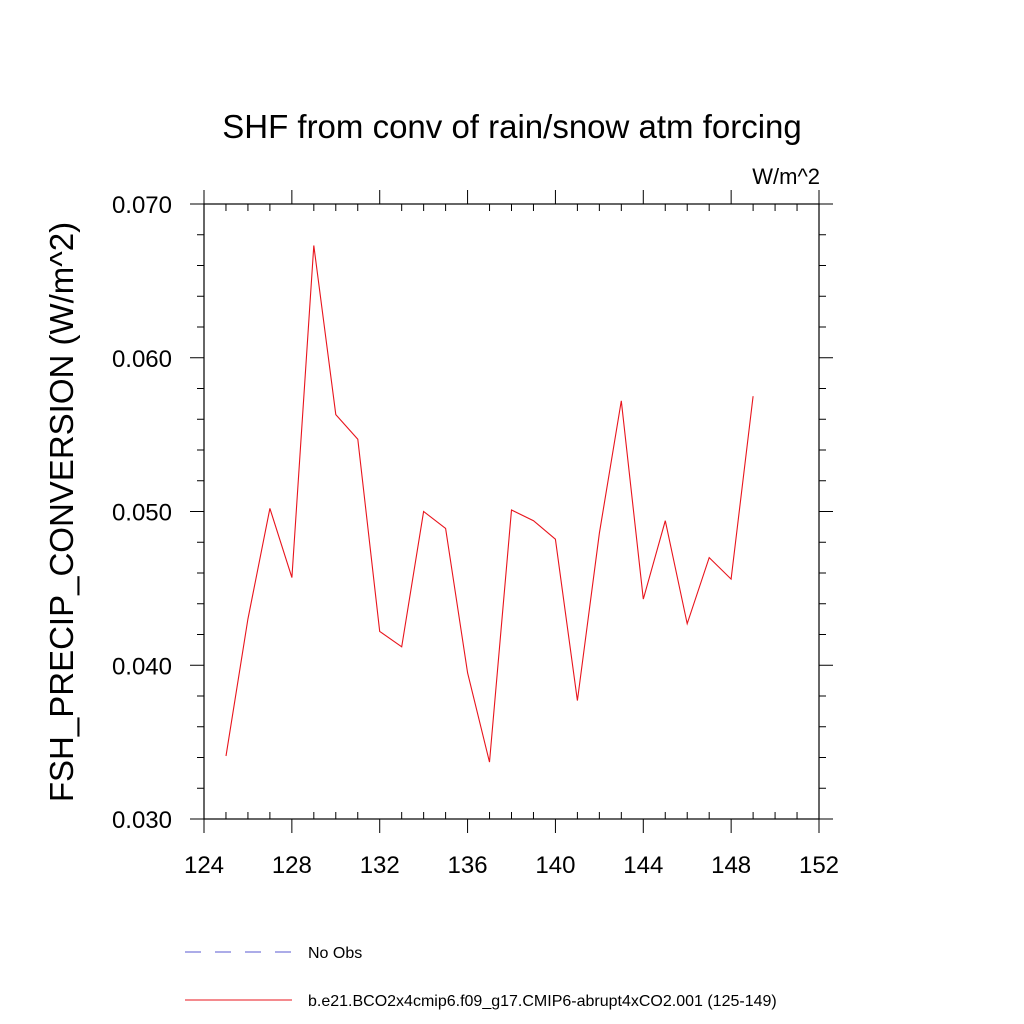  Describe the element at coordinates (731, 865) in the screenshot. I see `x-tick-label: 148` at that location.